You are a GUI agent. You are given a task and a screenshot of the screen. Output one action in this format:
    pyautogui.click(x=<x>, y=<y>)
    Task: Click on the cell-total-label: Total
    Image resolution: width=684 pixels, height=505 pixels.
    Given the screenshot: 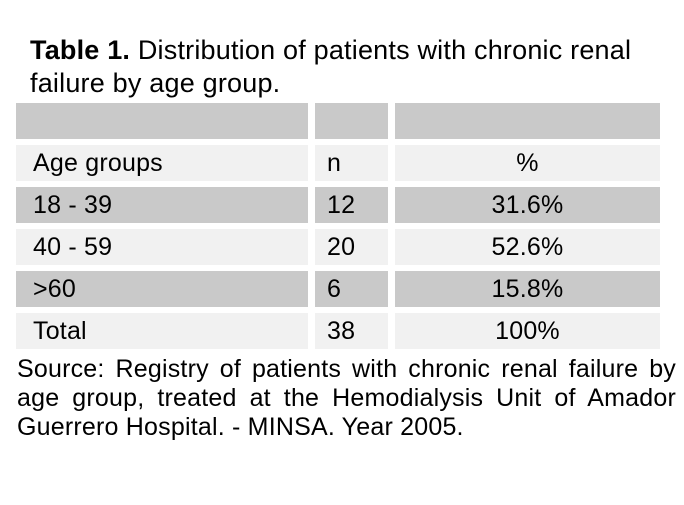 What is the action you would take?
    pyautogui.click(x=162, y=331)
    